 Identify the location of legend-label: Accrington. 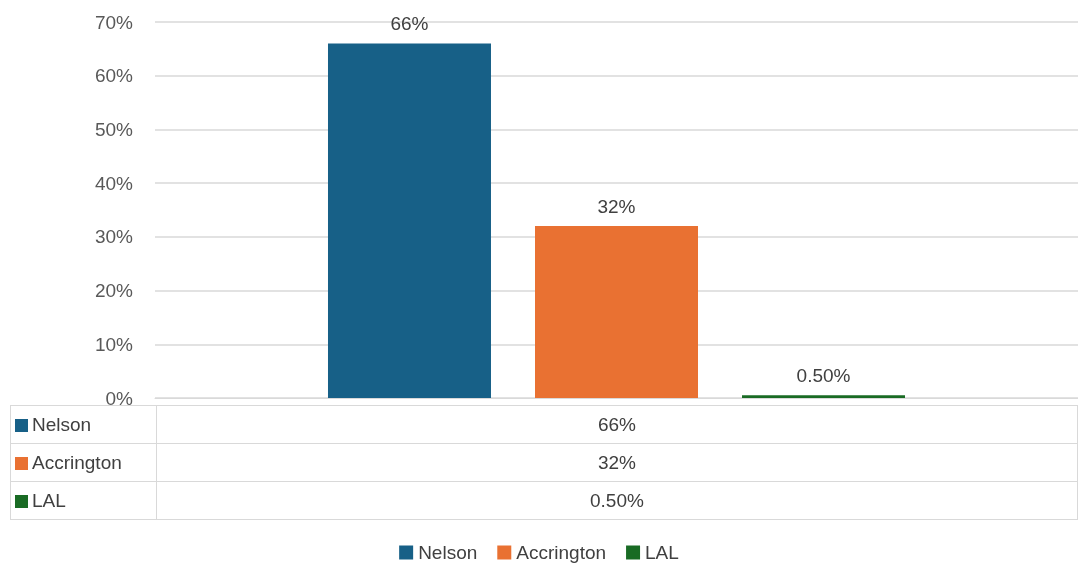
(561, 552).